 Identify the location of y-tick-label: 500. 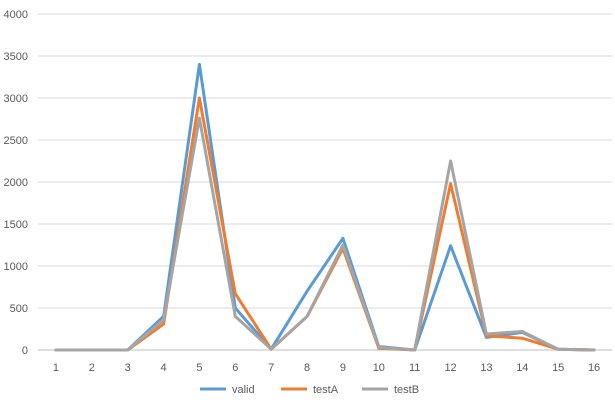
(19, 309).